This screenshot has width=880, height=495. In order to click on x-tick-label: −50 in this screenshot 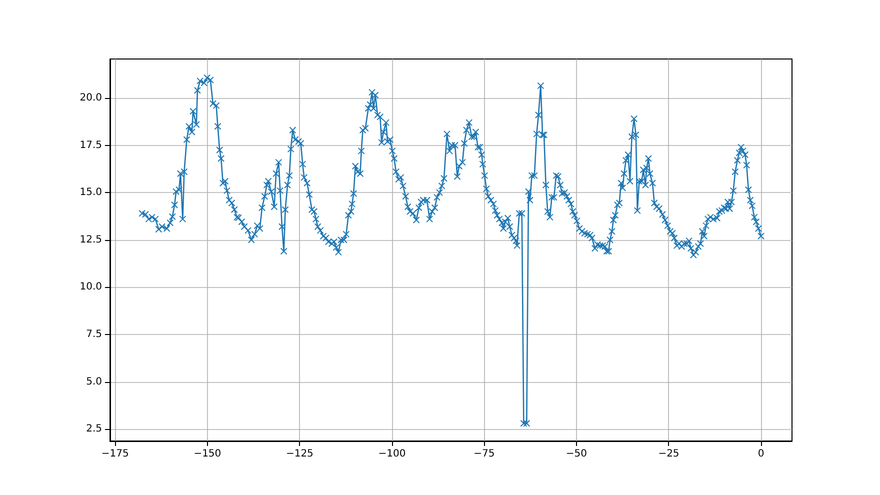, I will do `click(577, 454)`.